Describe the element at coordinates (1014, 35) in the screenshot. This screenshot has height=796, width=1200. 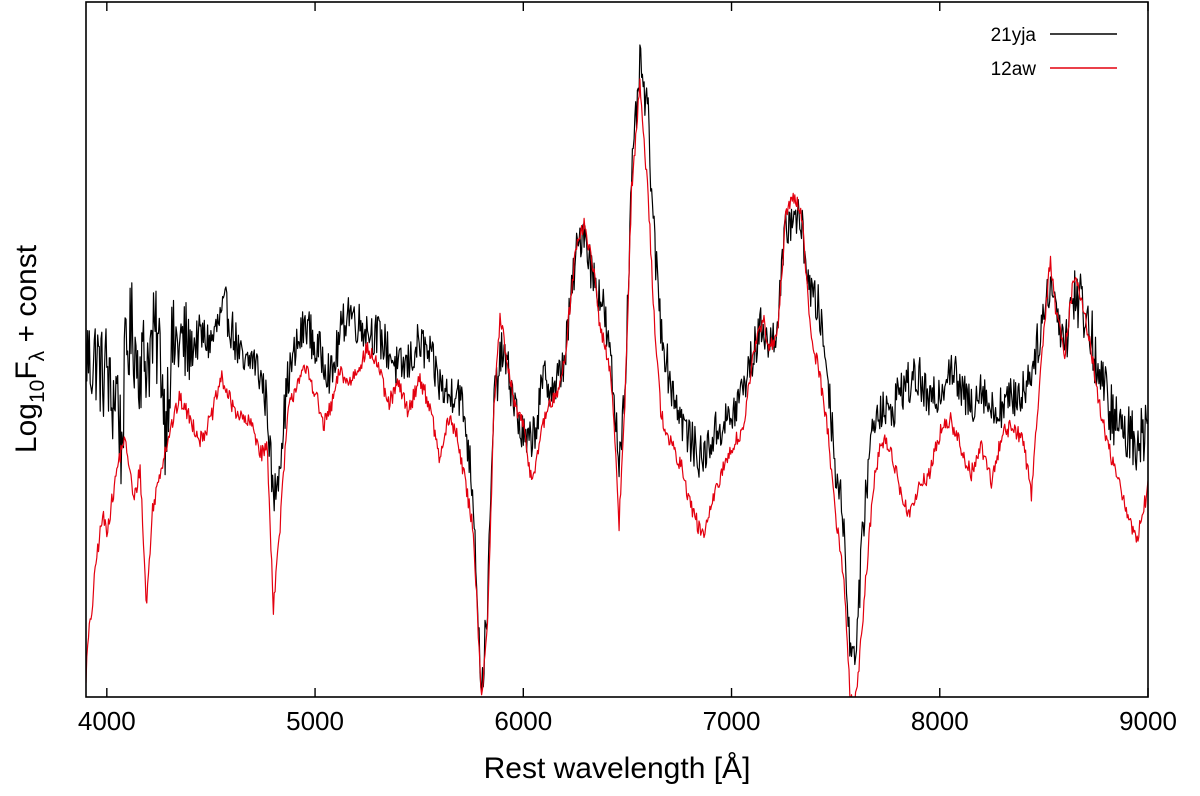
I see `legend-label-21yja: 21yja` at that location.